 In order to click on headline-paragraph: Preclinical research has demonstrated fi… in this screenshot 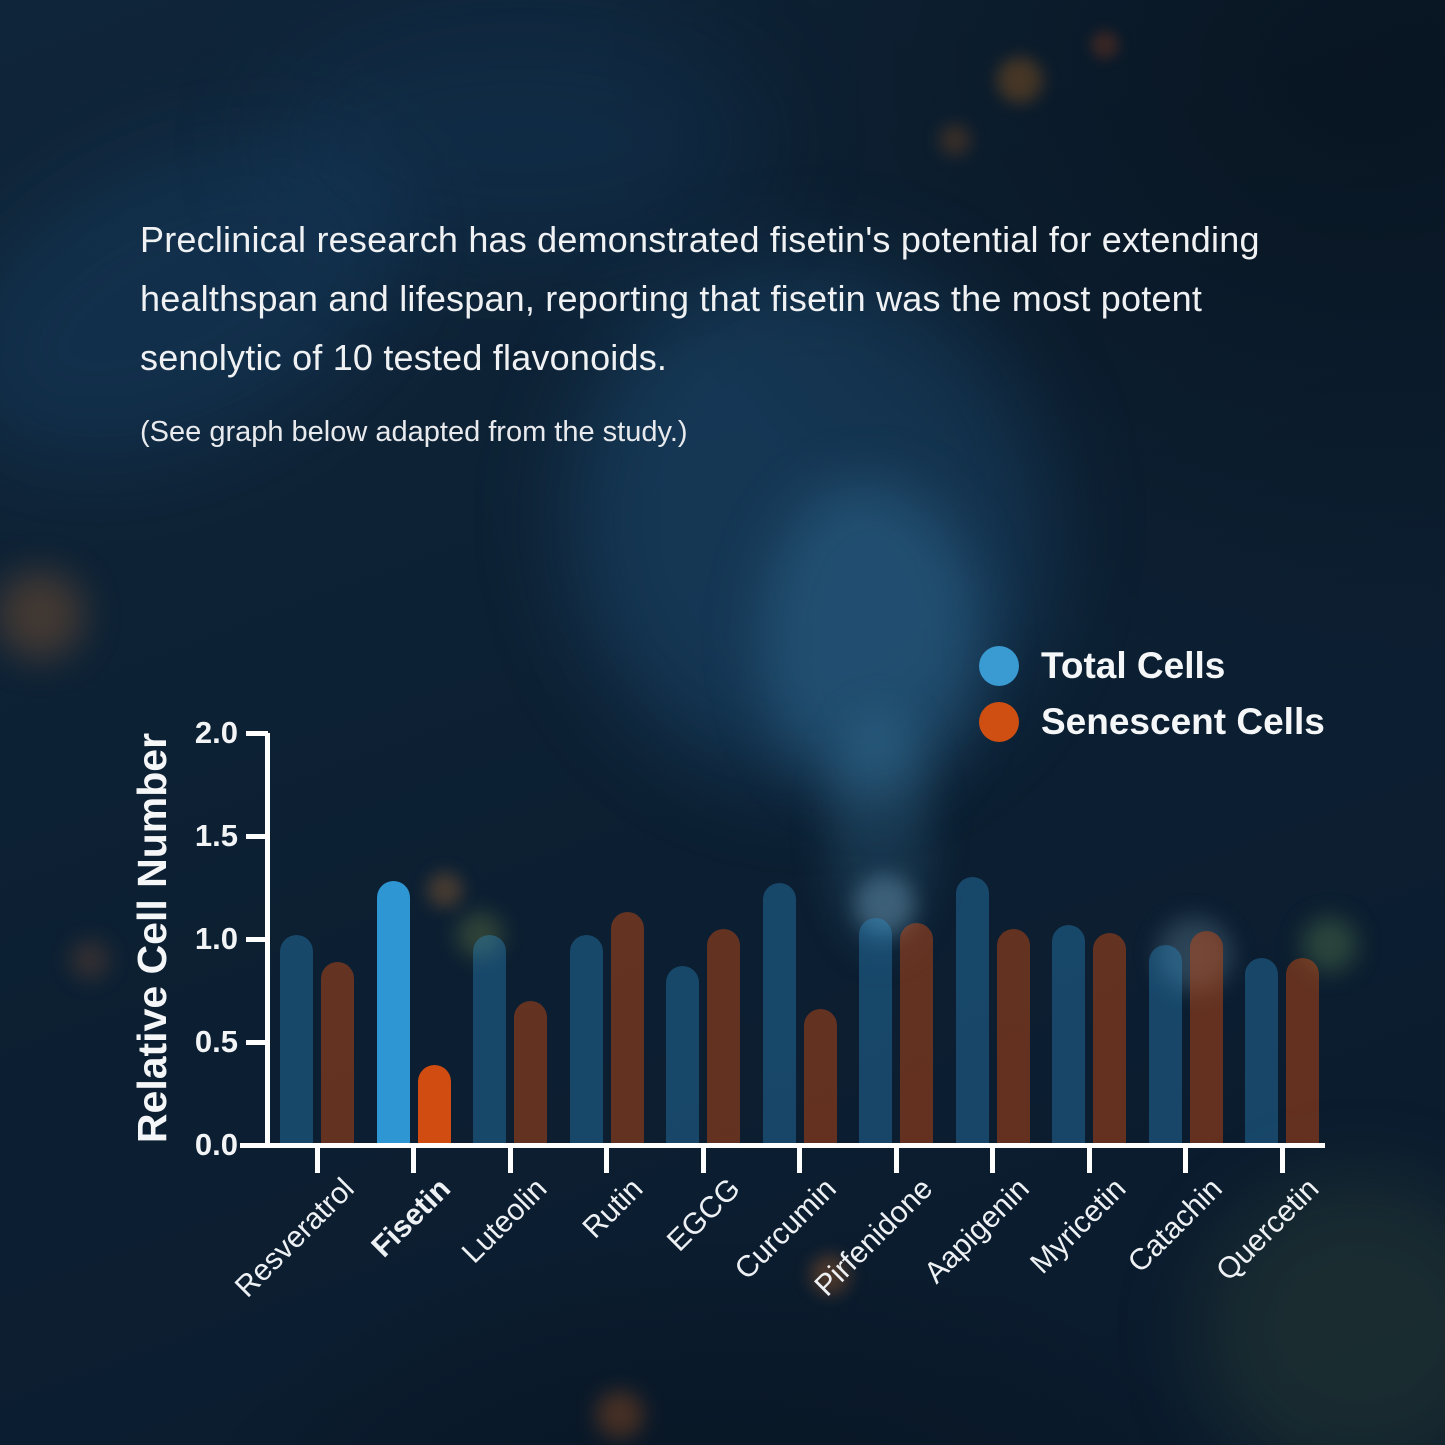, I will do `click(700, 298)`.